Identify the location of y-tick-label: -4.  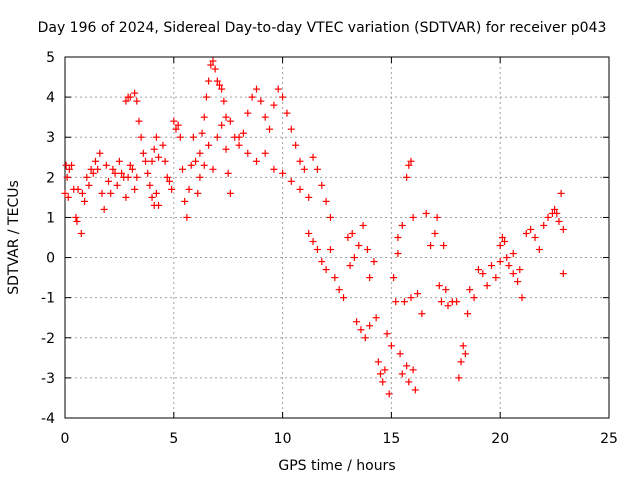
(48, 419).